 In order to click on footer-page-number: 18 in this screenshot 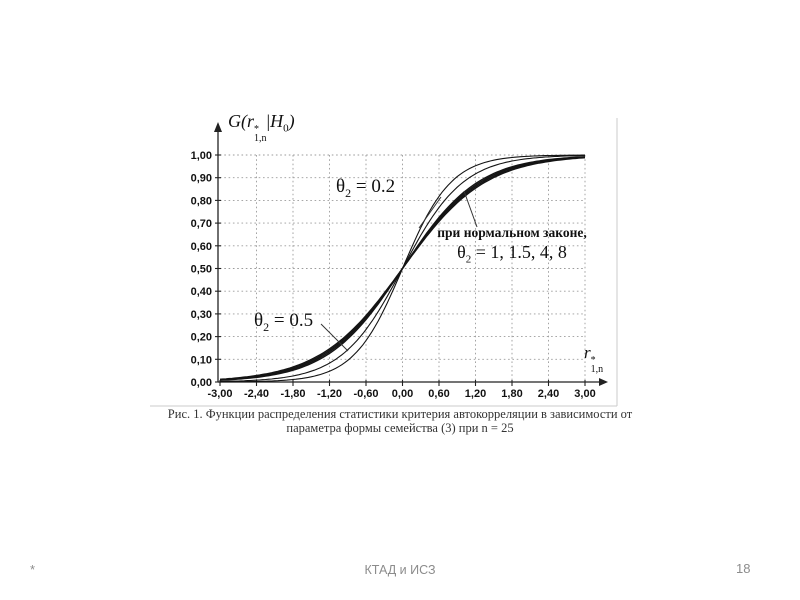, I will do `click(743, 568)`.